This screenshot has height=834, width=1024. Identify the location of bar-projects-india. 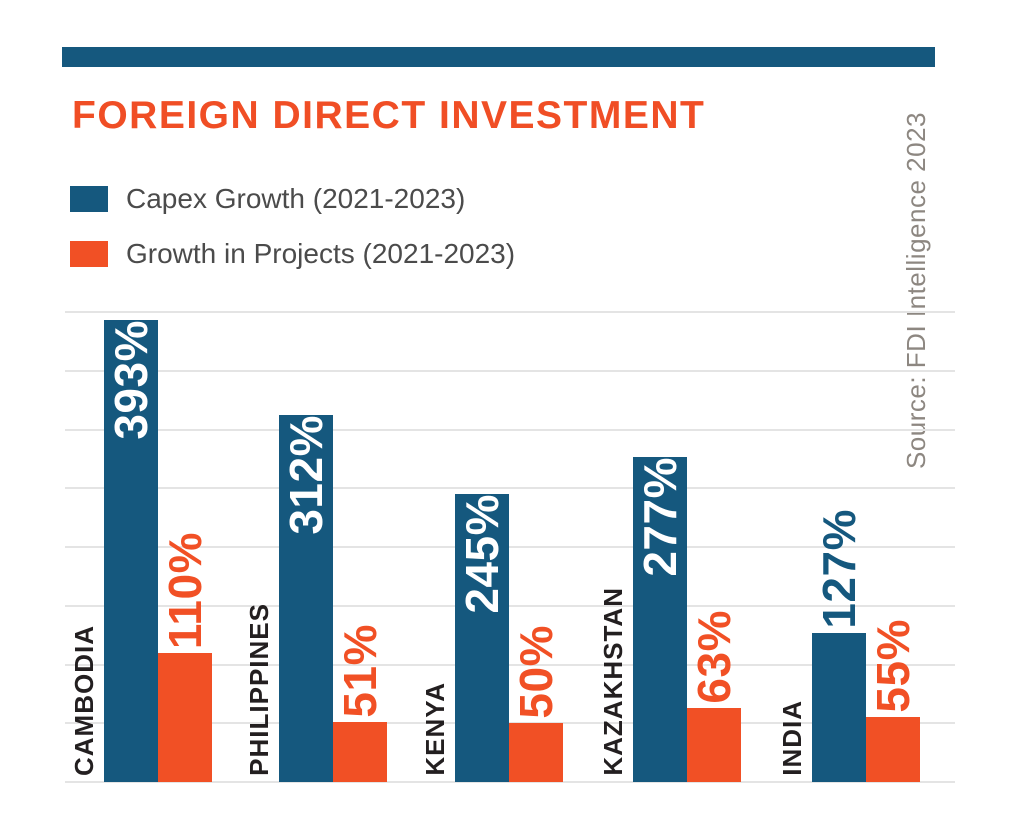
(893, 749).